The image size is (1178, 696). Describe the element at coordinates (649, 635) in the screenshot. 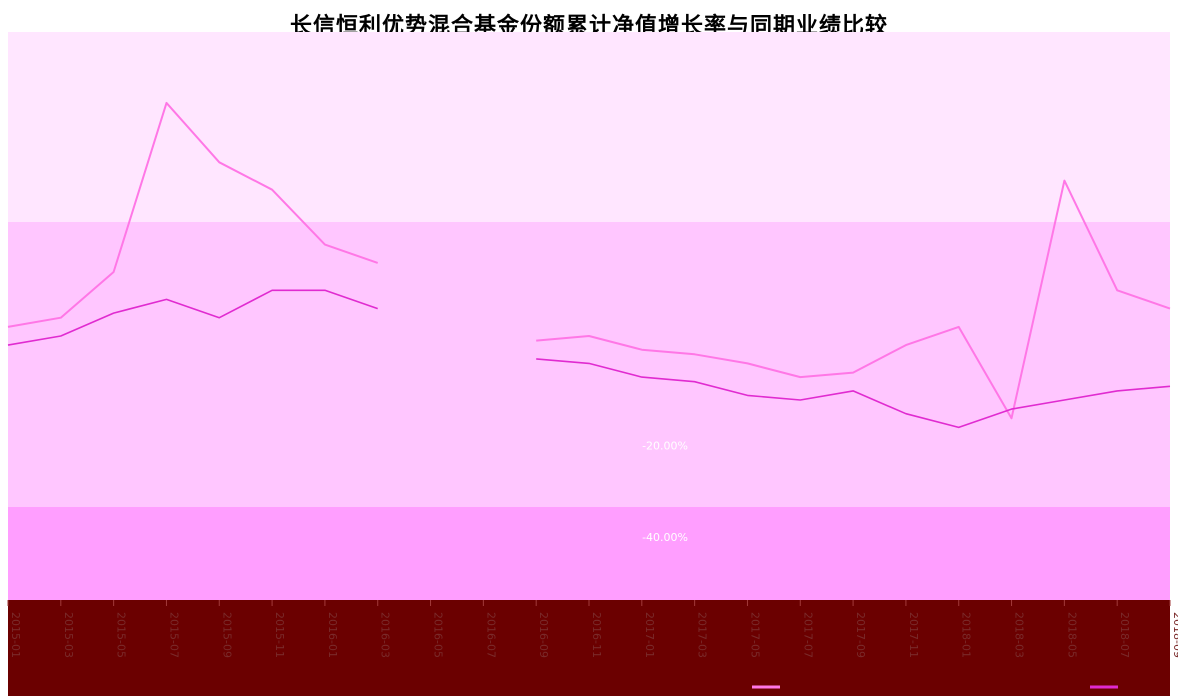

I see `x-tick-label: 2017-01` at that location.